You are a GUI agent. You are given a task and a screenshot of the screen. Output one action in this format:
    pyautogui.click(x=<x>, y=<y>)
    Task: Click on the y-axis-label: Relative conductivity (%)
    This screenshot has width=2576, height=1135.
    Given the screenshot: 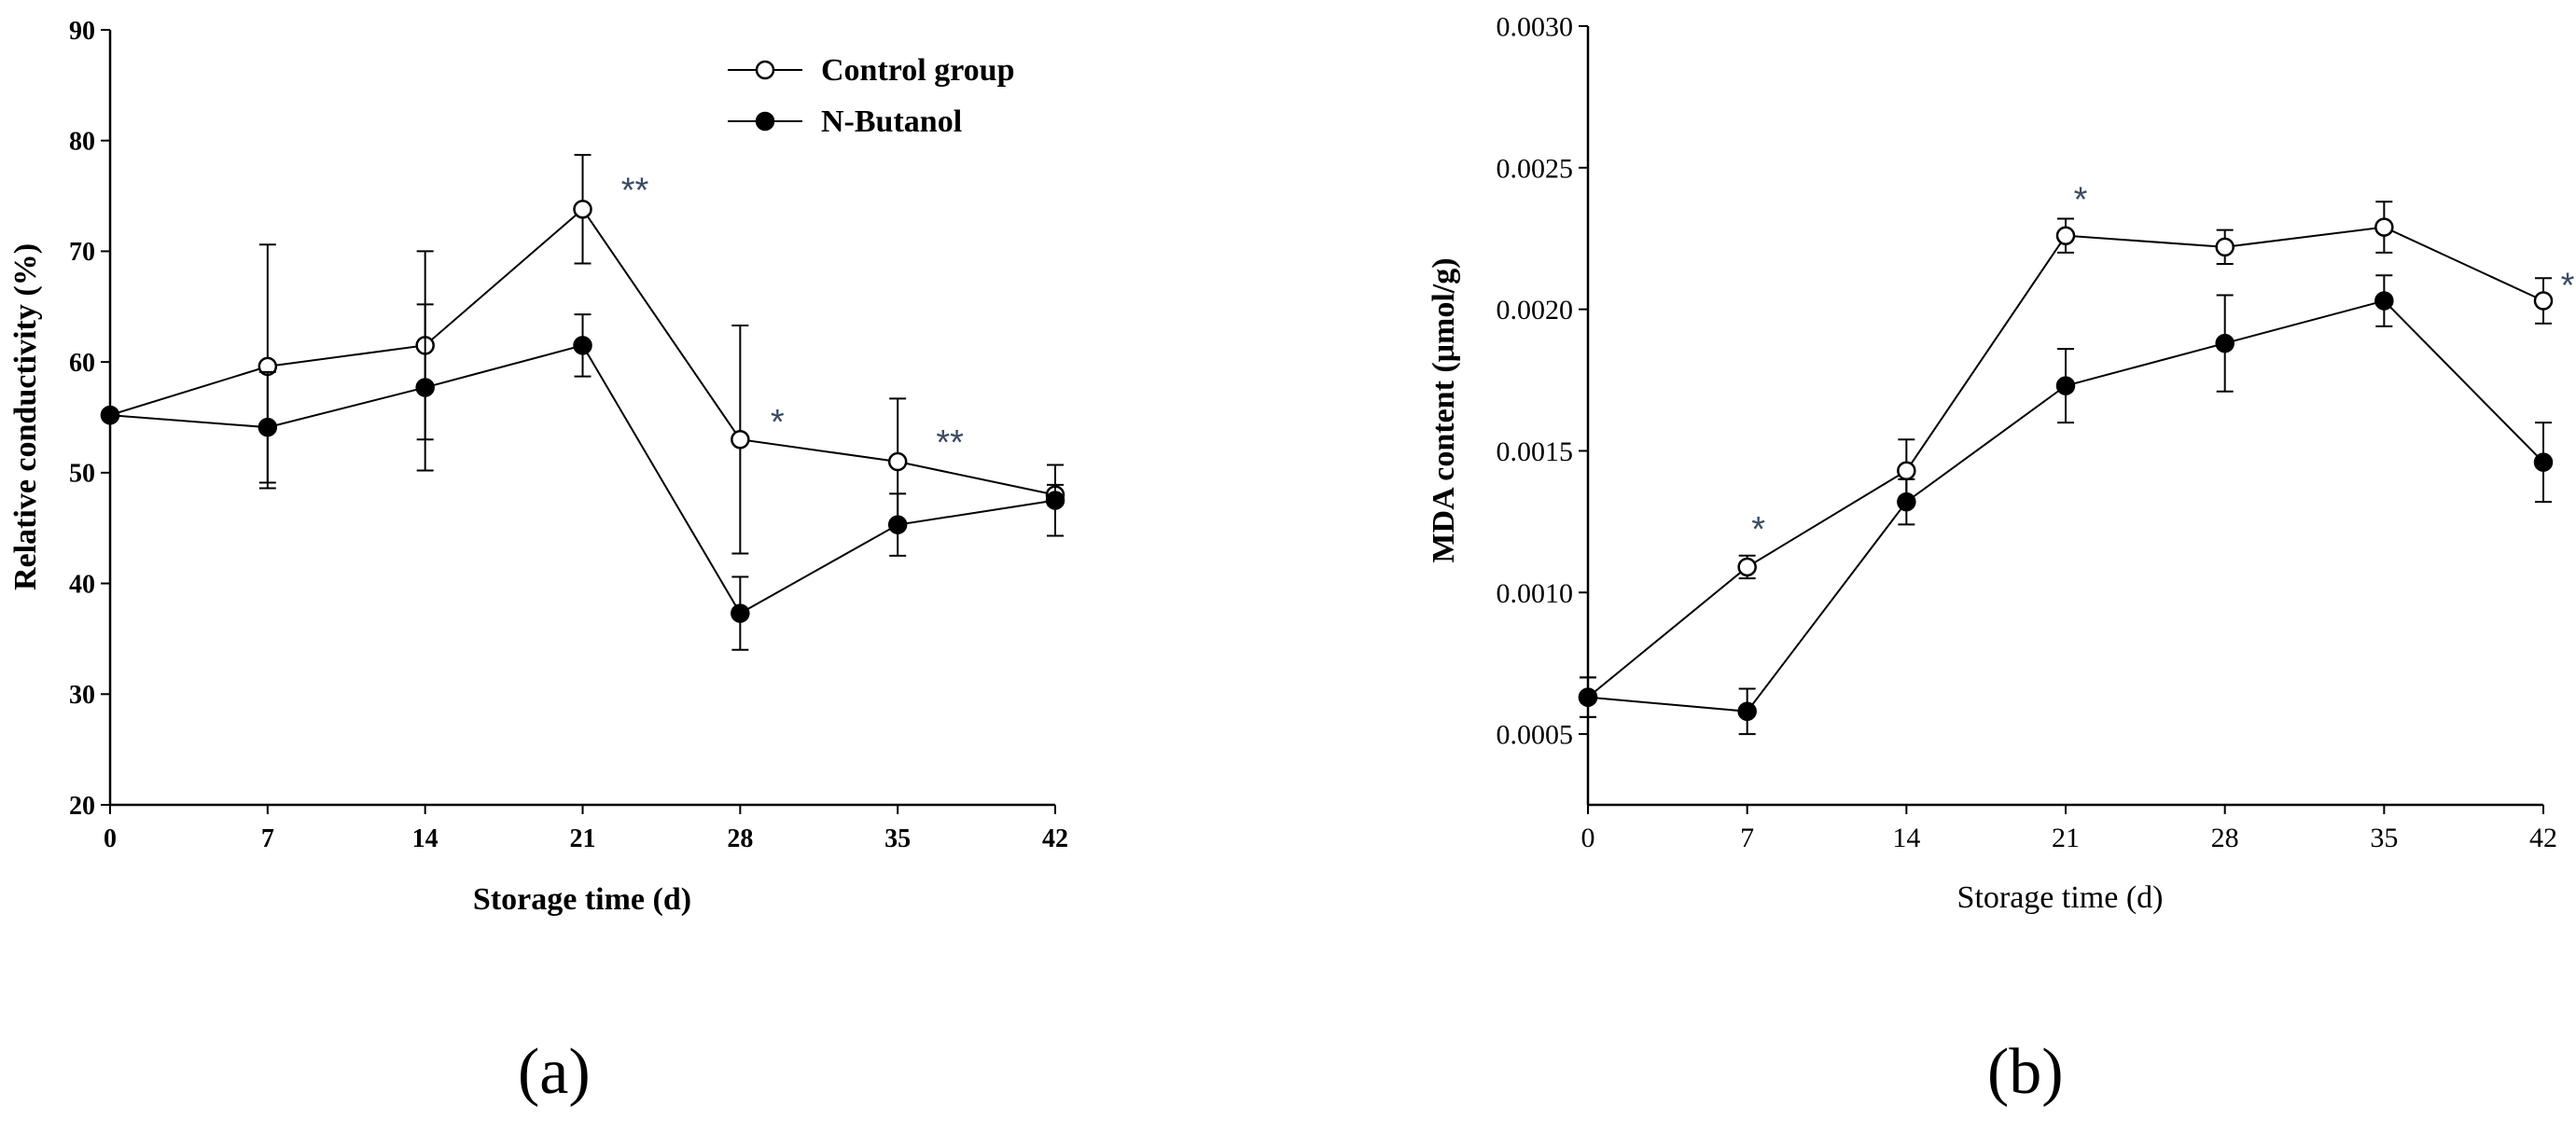 What is the action you would take?
    pyautogui.click(x=25, y=417)
    